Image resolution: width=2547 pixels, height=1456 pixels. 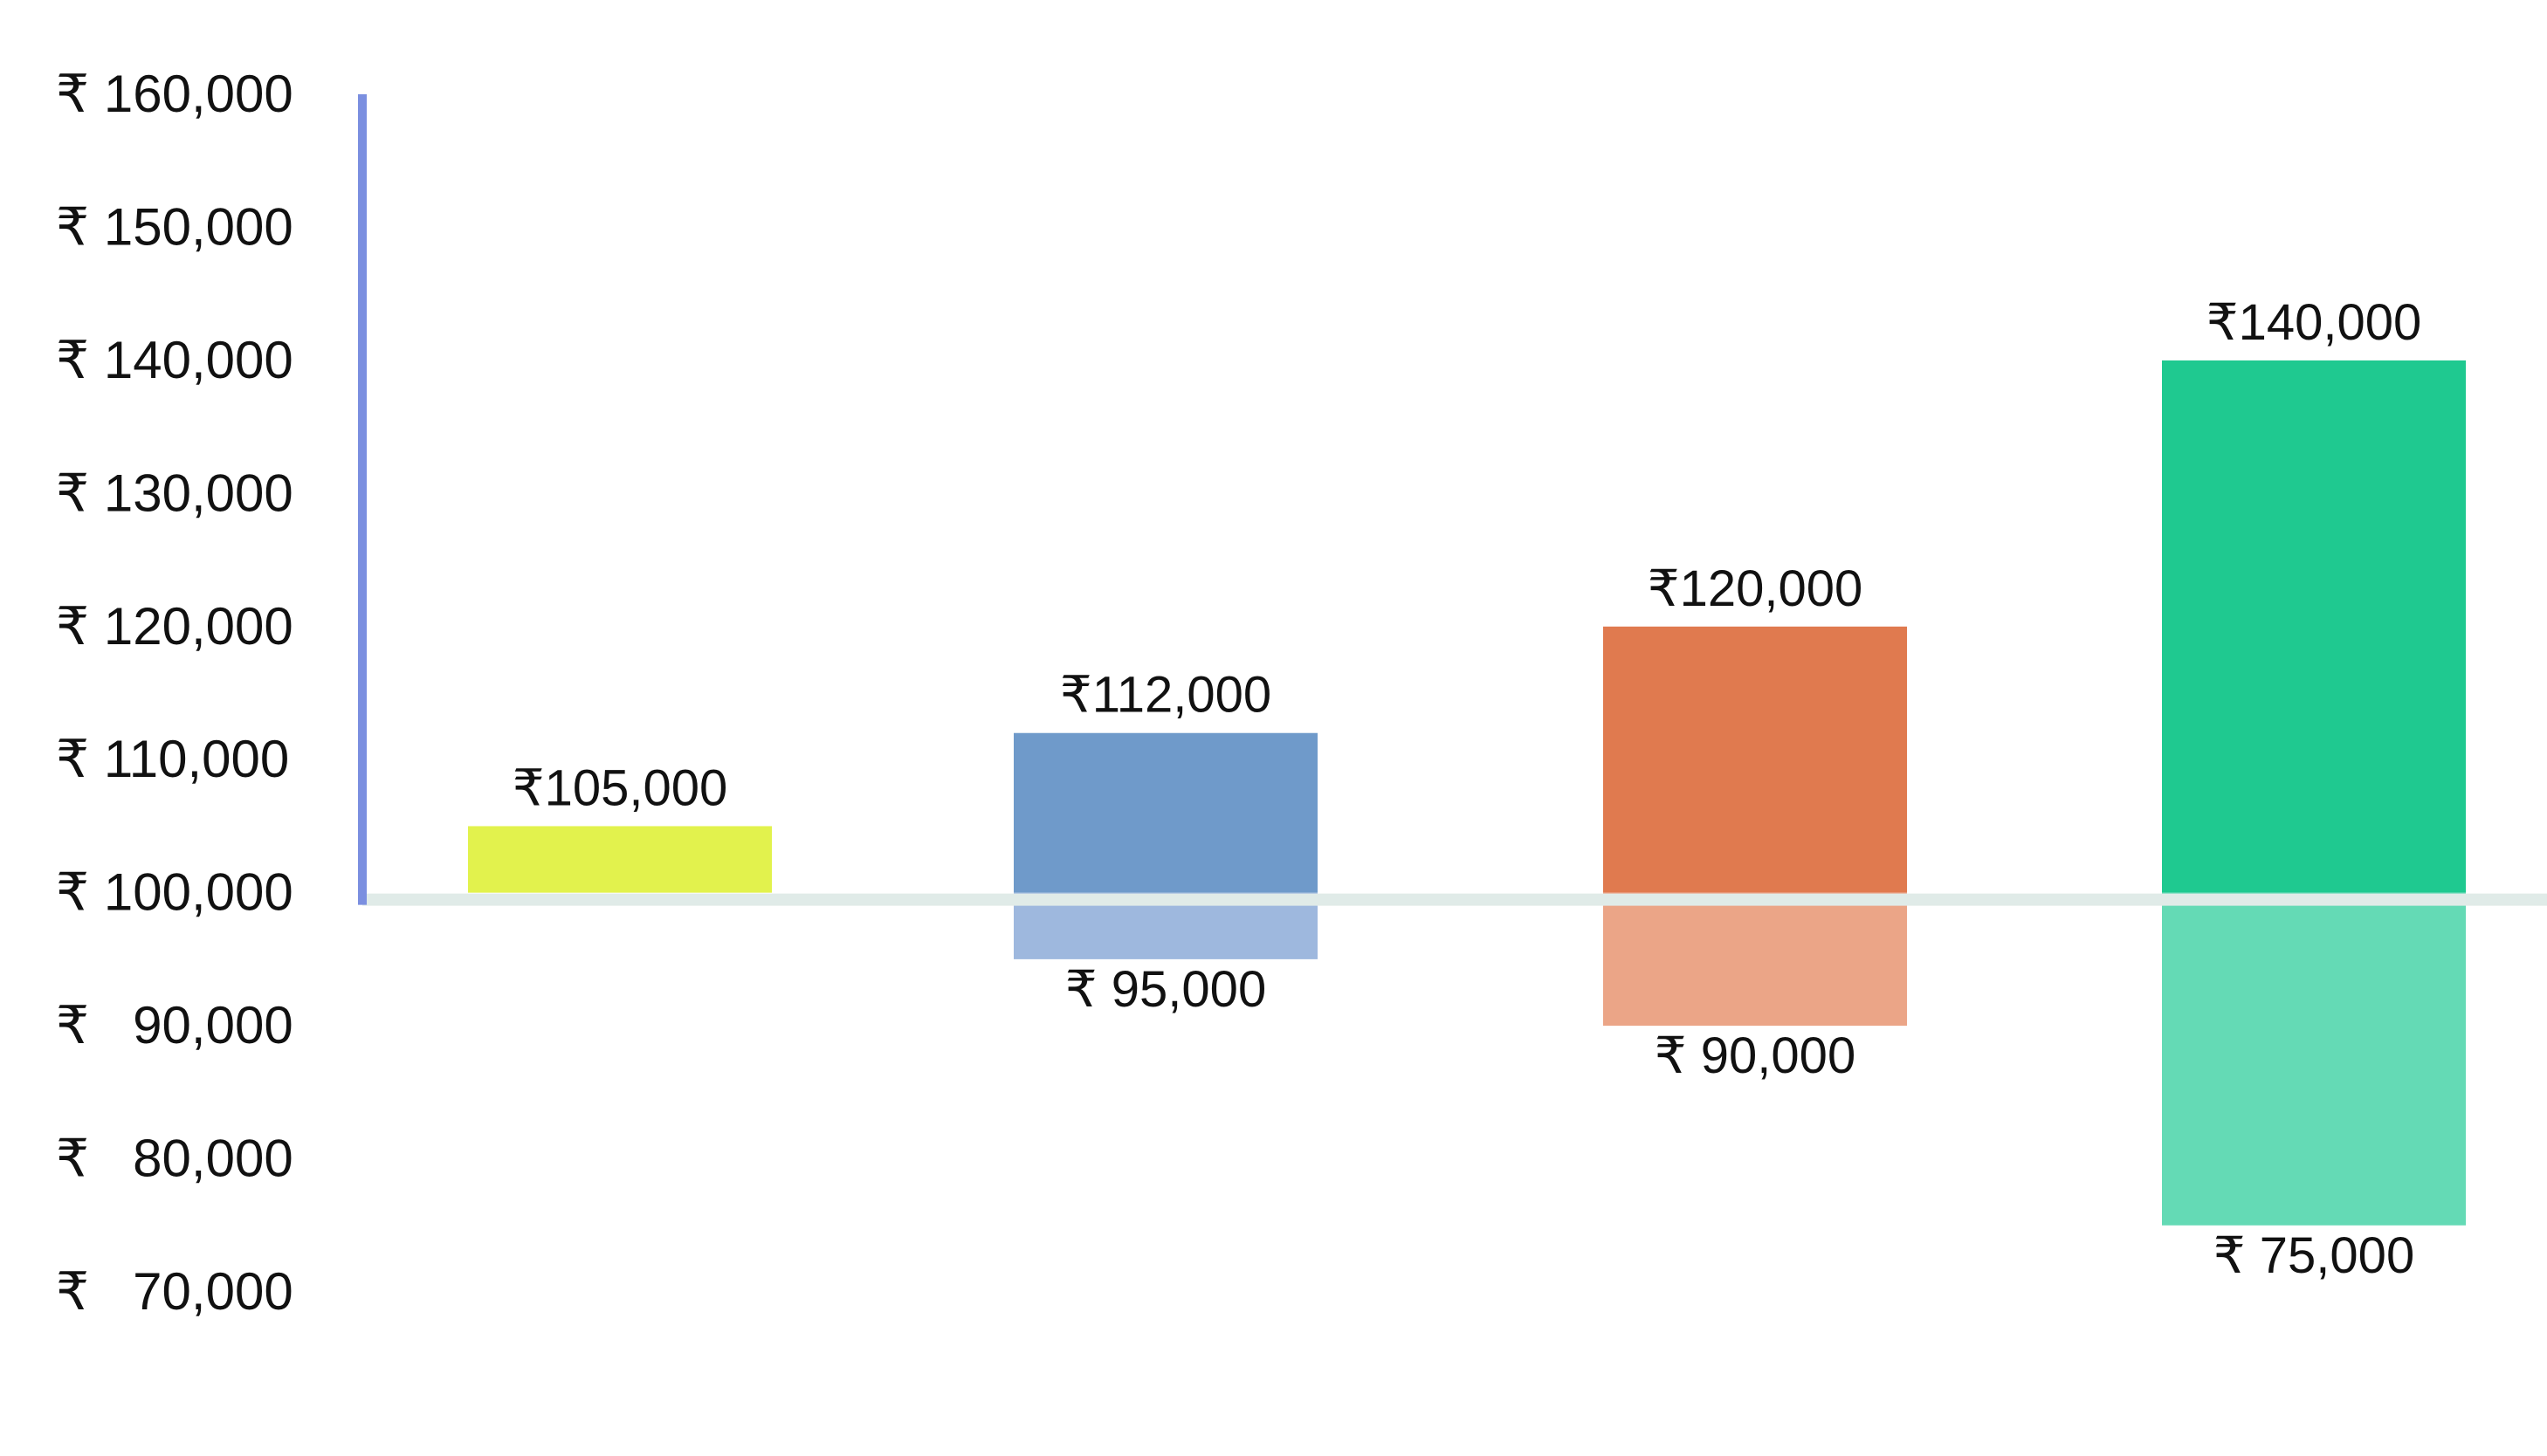 What do you see at coordinates (620, 787) in the screenshot?
I see `bar-high-label-1: ₹105,000` at bounding box center [620, 787].